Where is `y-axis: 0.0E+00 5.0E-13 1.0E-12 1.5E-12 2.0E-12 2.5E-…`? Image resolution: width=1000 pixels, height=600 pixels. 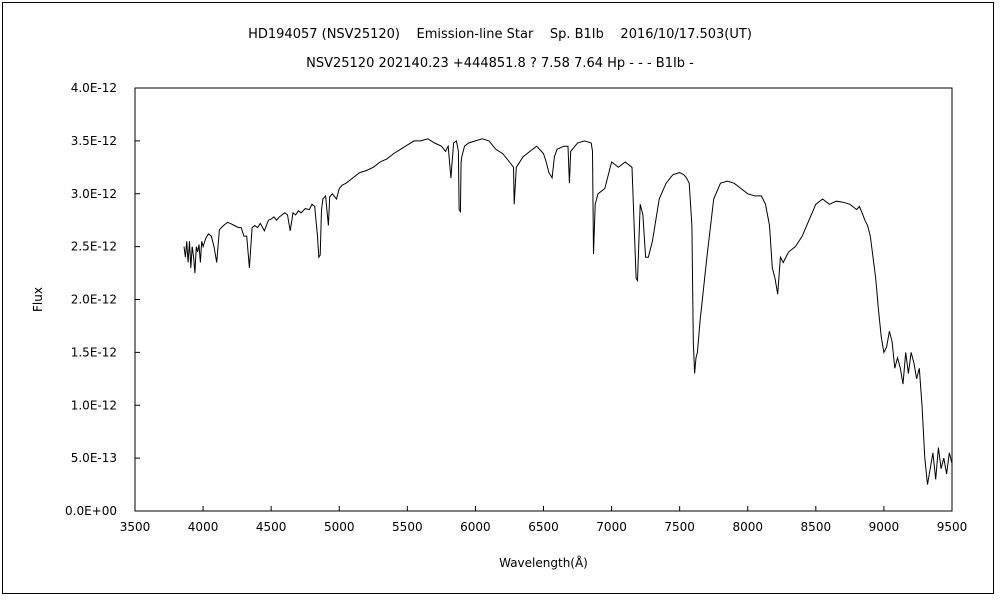 y-axis: 0.0E+00 5.0E-13 1.0E-12 1.5E-12 2.0E-12 2.5E-… is located at coordinates (102, 299).